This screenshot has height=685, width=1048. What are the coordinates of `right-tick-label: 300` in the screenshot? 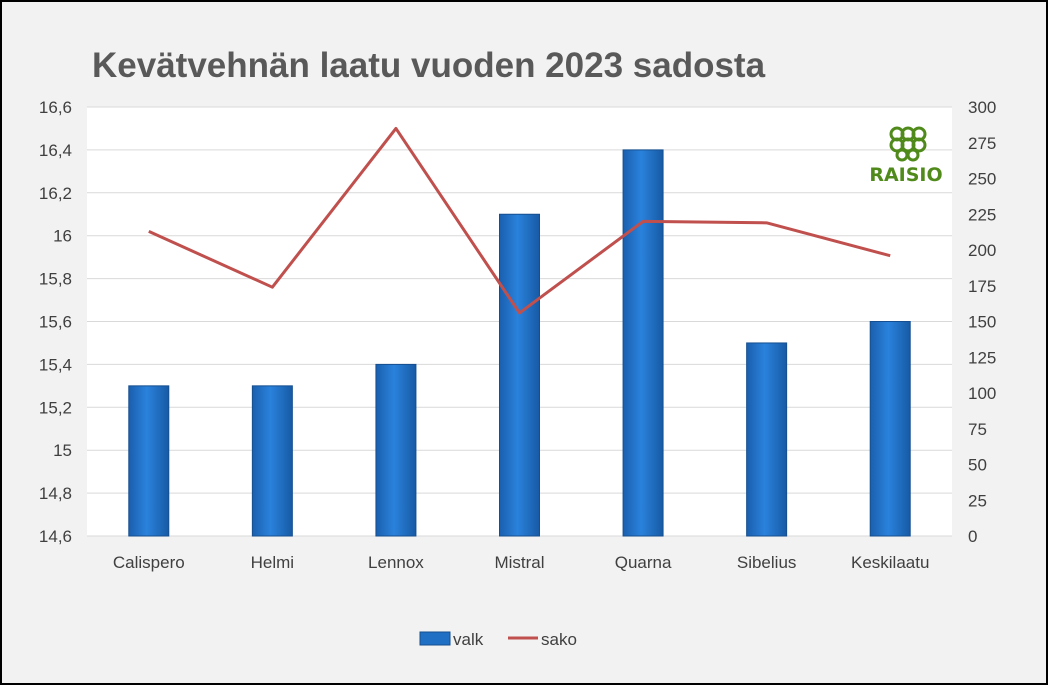 It's located at (982, 107).